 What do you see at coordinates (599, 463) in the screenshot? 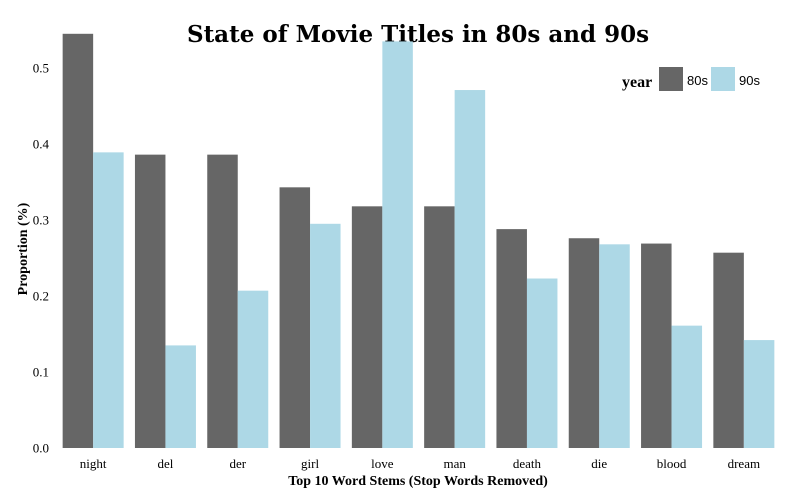
I see `x-tick-label-die: die` at bounding box center [599, 463].